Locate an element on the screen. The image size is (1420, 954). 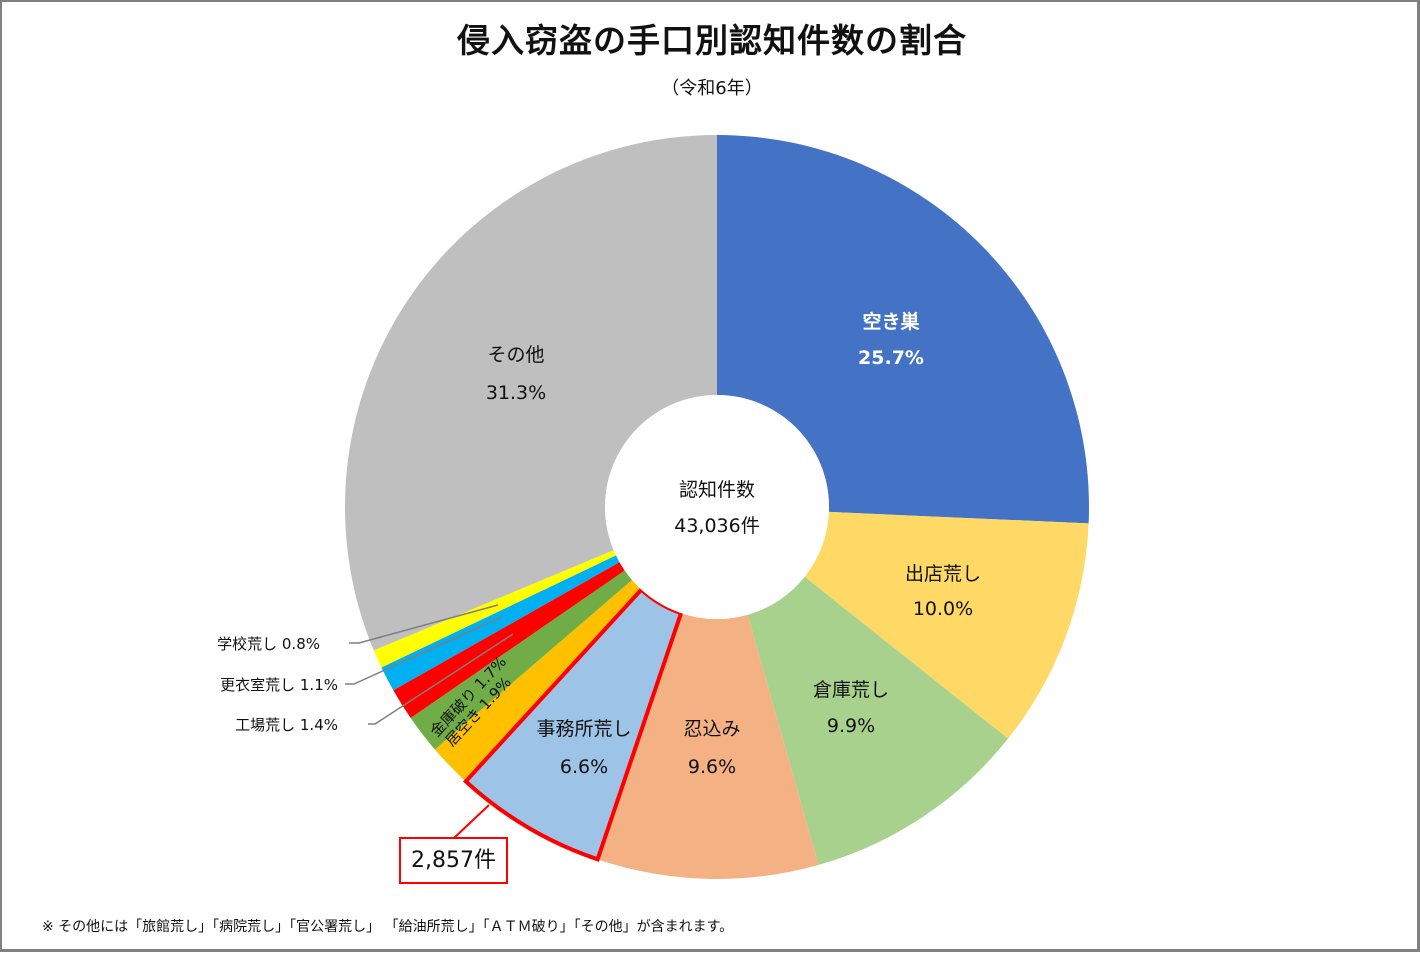
data-label-工場荒し: 工場荒し 1.4% is located at coordinates (286, 725).